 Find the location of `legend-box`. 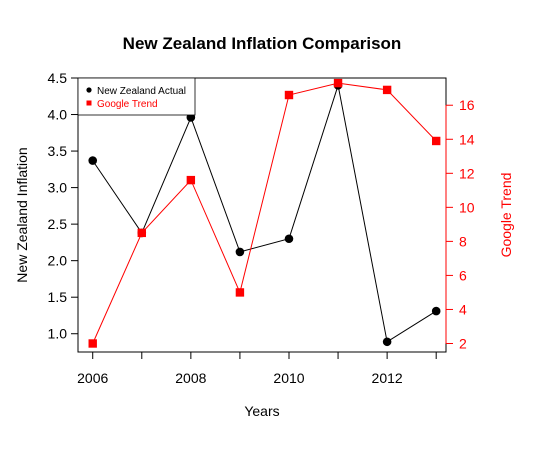

legend-box is located at coordinates (136, 96).